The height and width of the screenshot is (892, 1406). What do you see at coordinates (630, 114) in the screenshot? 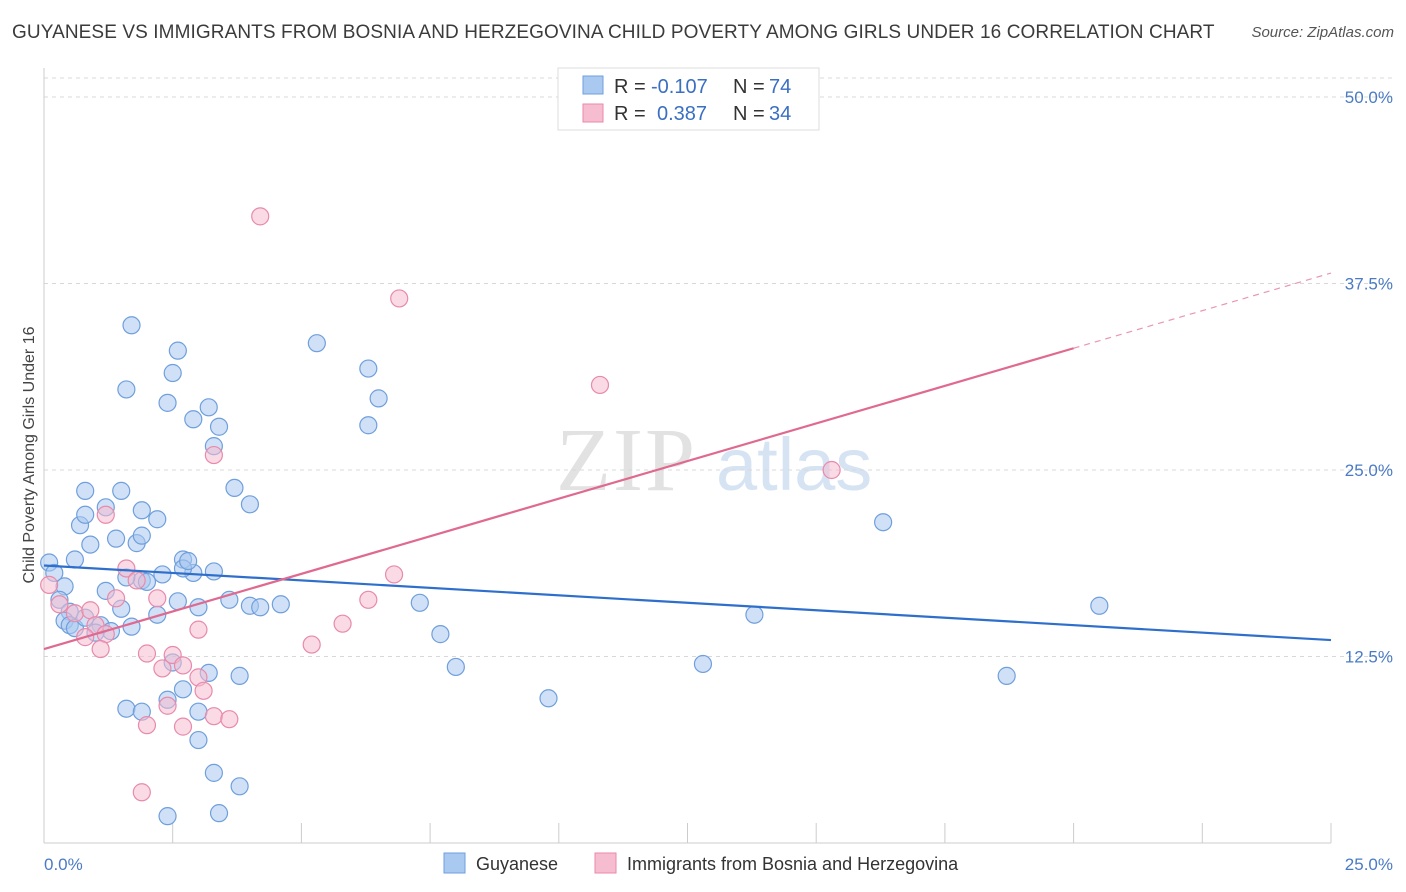
I see `legend-r-label-bosnia: R =` at bounding box center [630, 114].